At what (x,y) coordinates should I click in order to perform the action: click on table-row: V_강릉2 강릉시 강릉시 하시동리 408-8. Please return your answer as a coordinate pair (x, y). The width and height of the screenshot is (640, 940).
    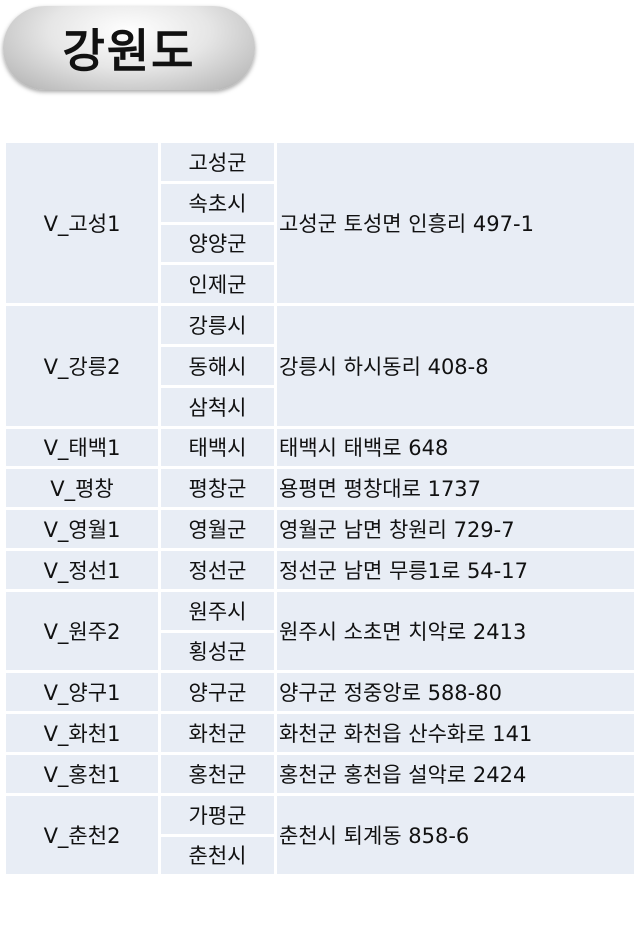
    Looking at the image, I should click on (320, 366).